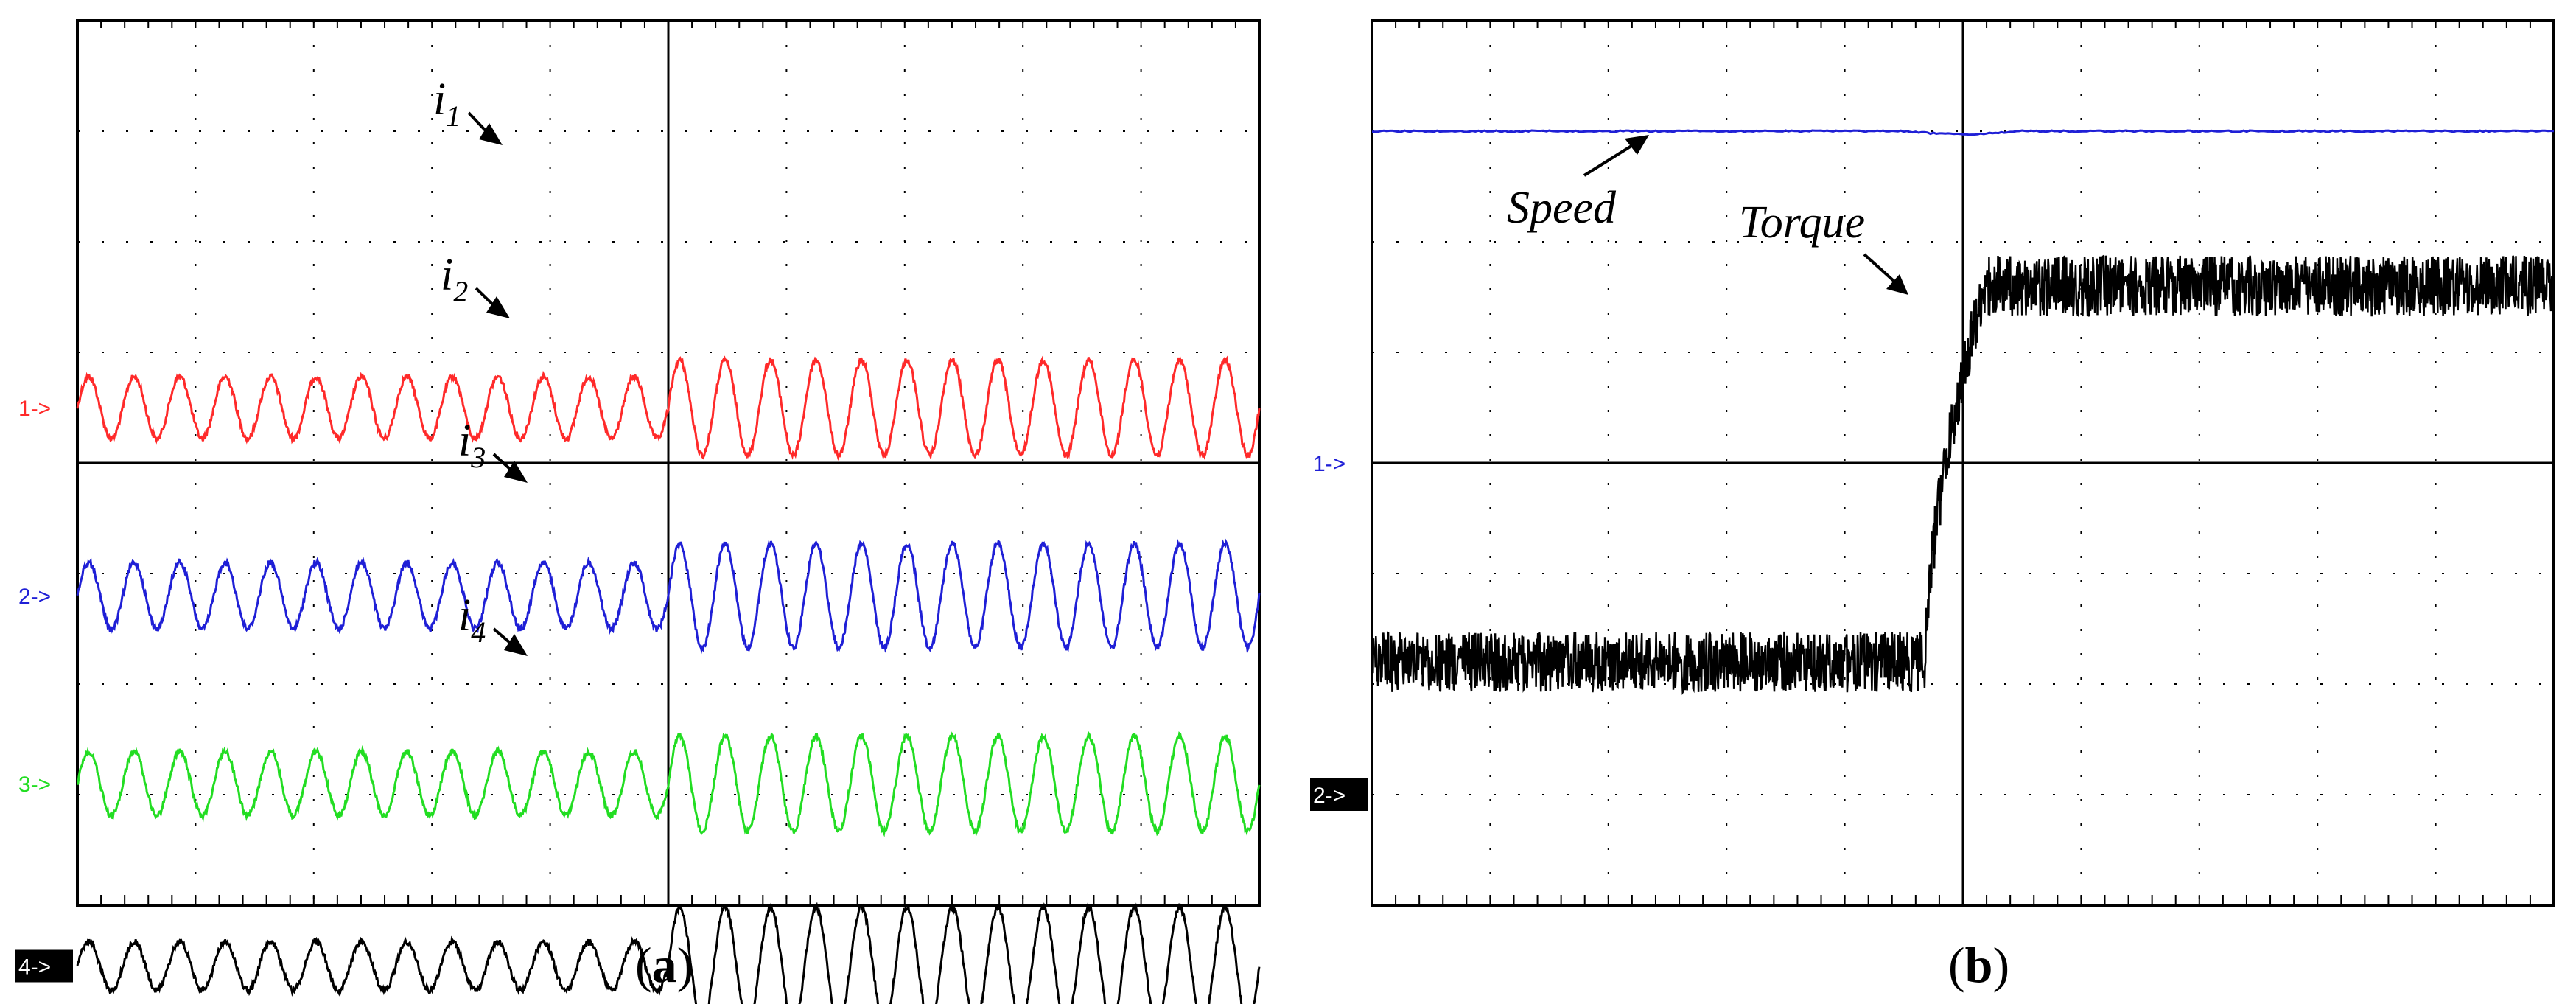 The height and width of the screenshot is (1004, 2576). What do you see at coordinates (44, 690) in the screenshot?
I see `panel-a-channel-markers: 1-> 2-> 3-> 4->` at bounding box center [44, 690].